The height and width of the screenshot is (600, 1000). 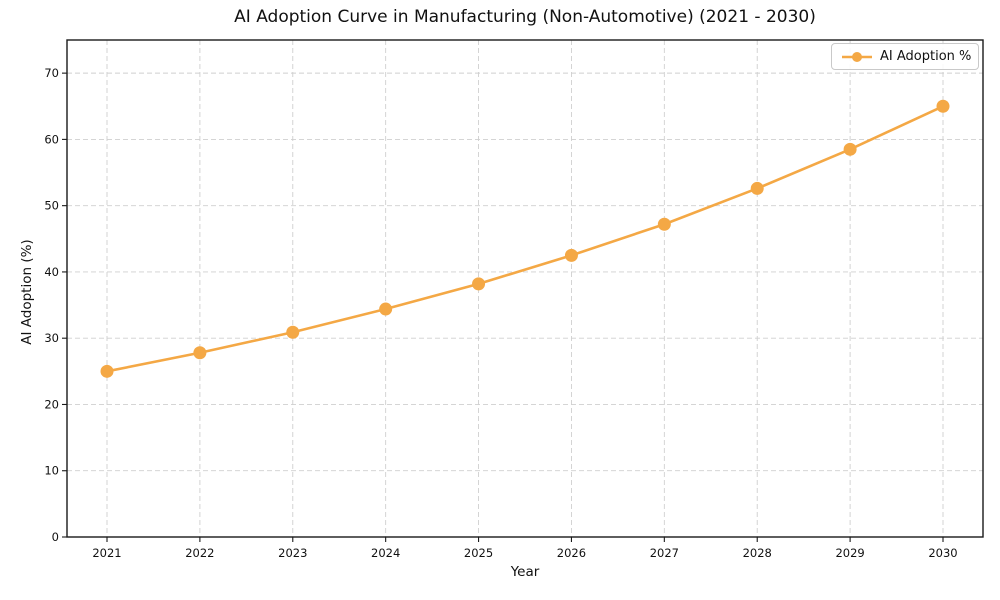 I want to click on y-tick-label: 20, so click(x=51, y=404).